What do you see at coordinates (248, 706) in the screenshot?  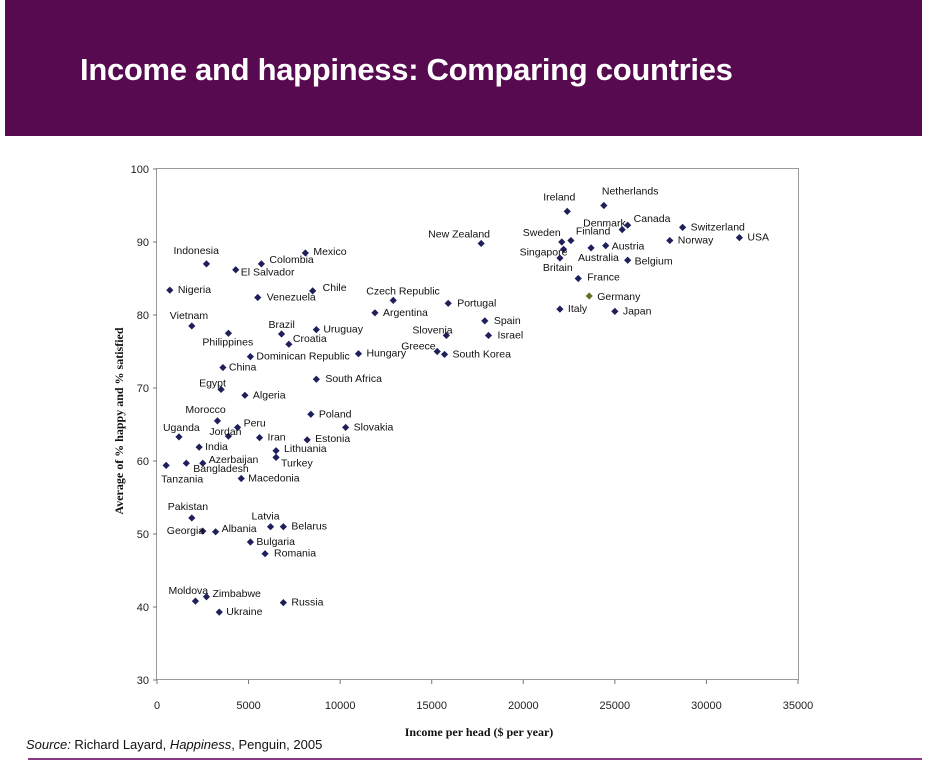 I see `x-tick-label: 5000` at bounding box center [248, 706].